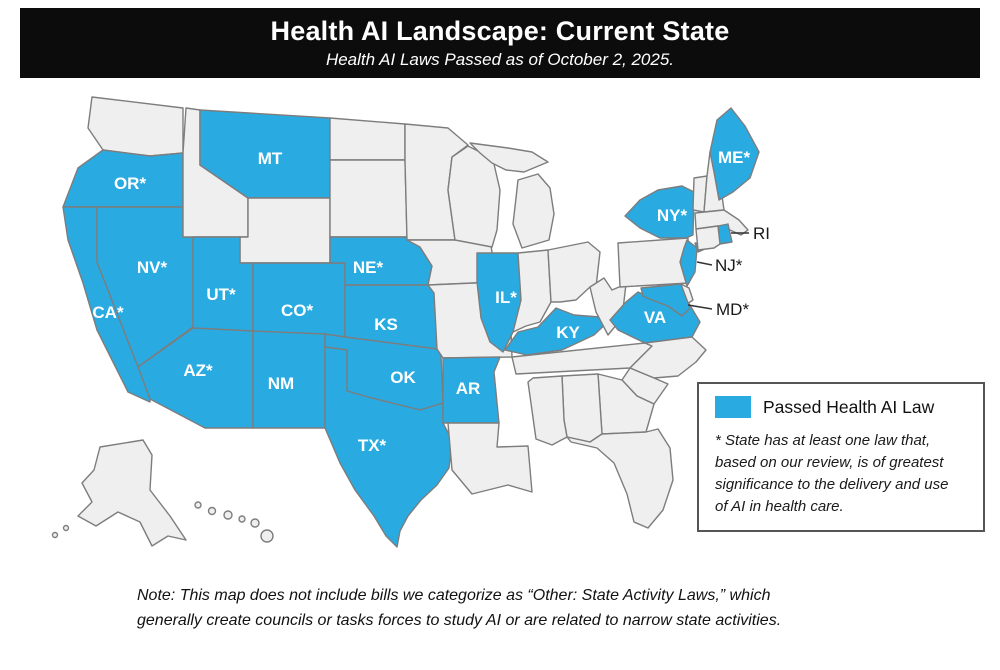 This screenshot has width=1000, height=670. Describe the element at coordinates (468, 388) in the screenshot. I see `state-label-AR: AR` at that location.